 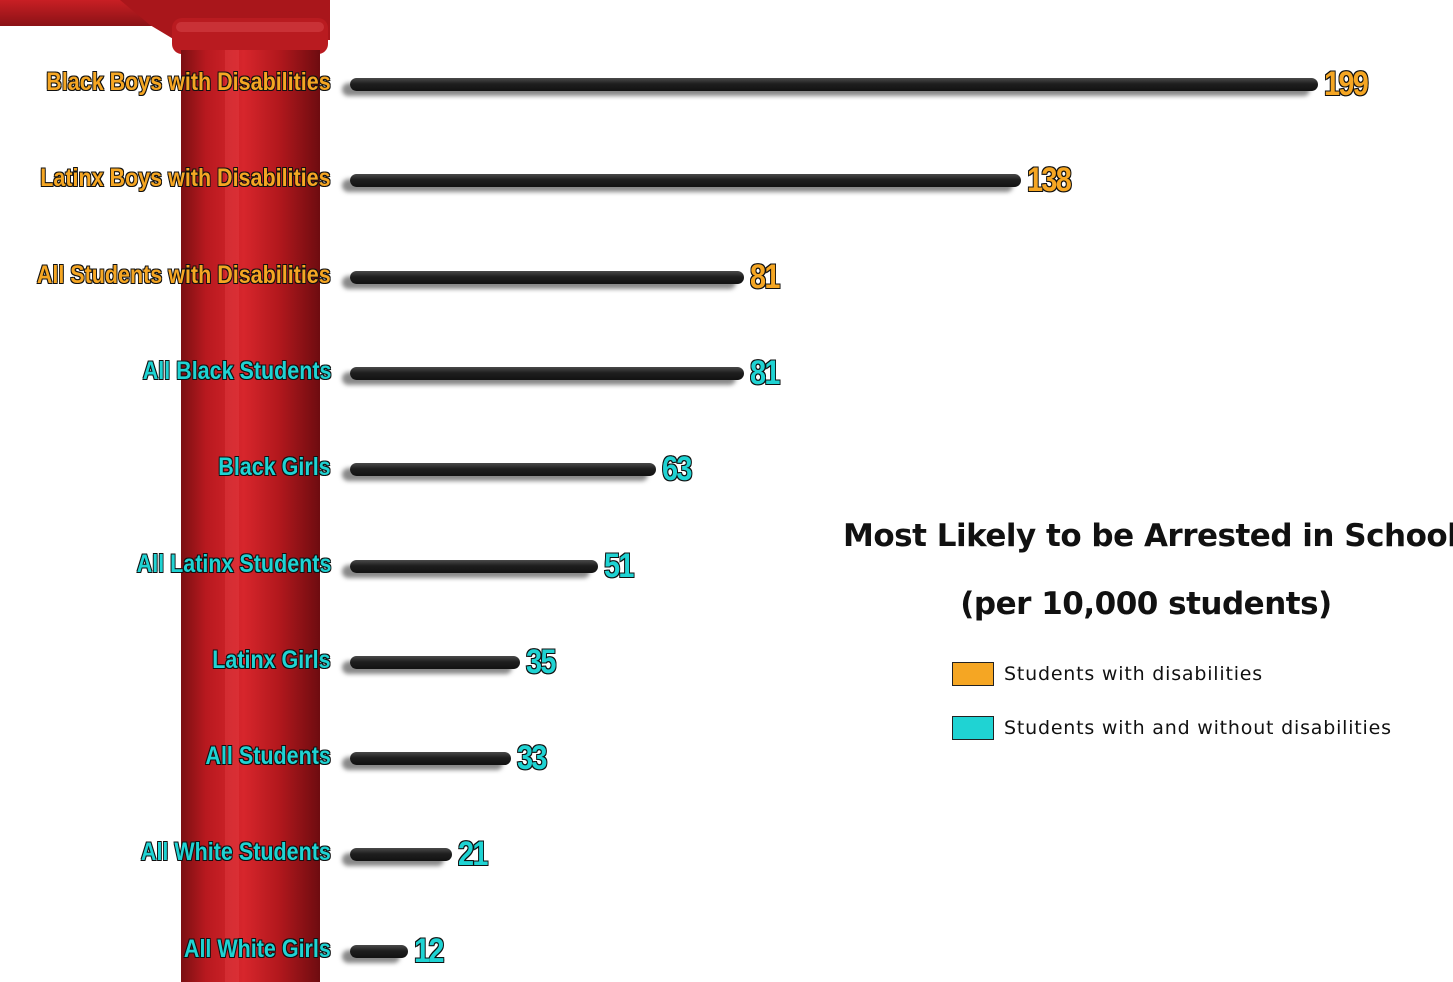 I want to click on category-label: All Students, so click(x=268, y=756).